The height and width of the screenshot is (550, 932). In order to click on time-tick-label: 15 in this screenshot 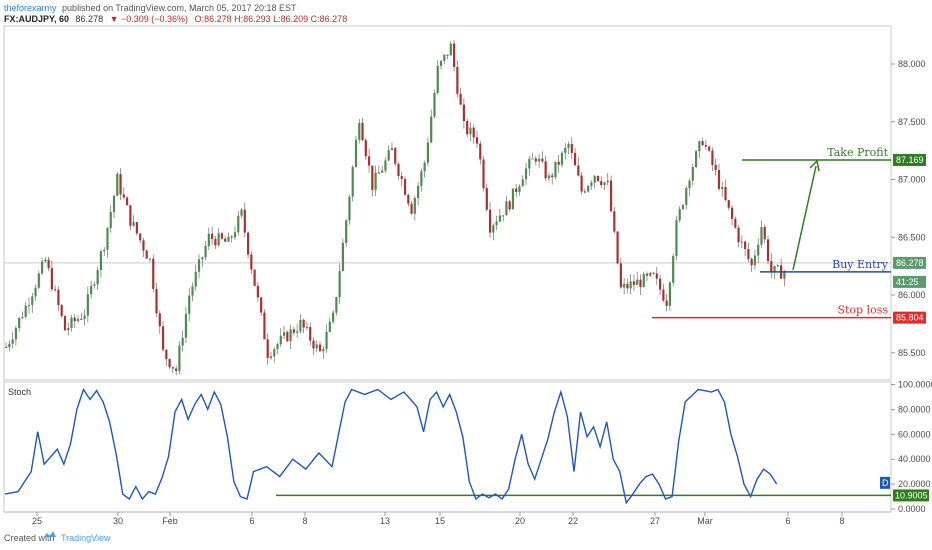, I will do `click(440, 521)`.